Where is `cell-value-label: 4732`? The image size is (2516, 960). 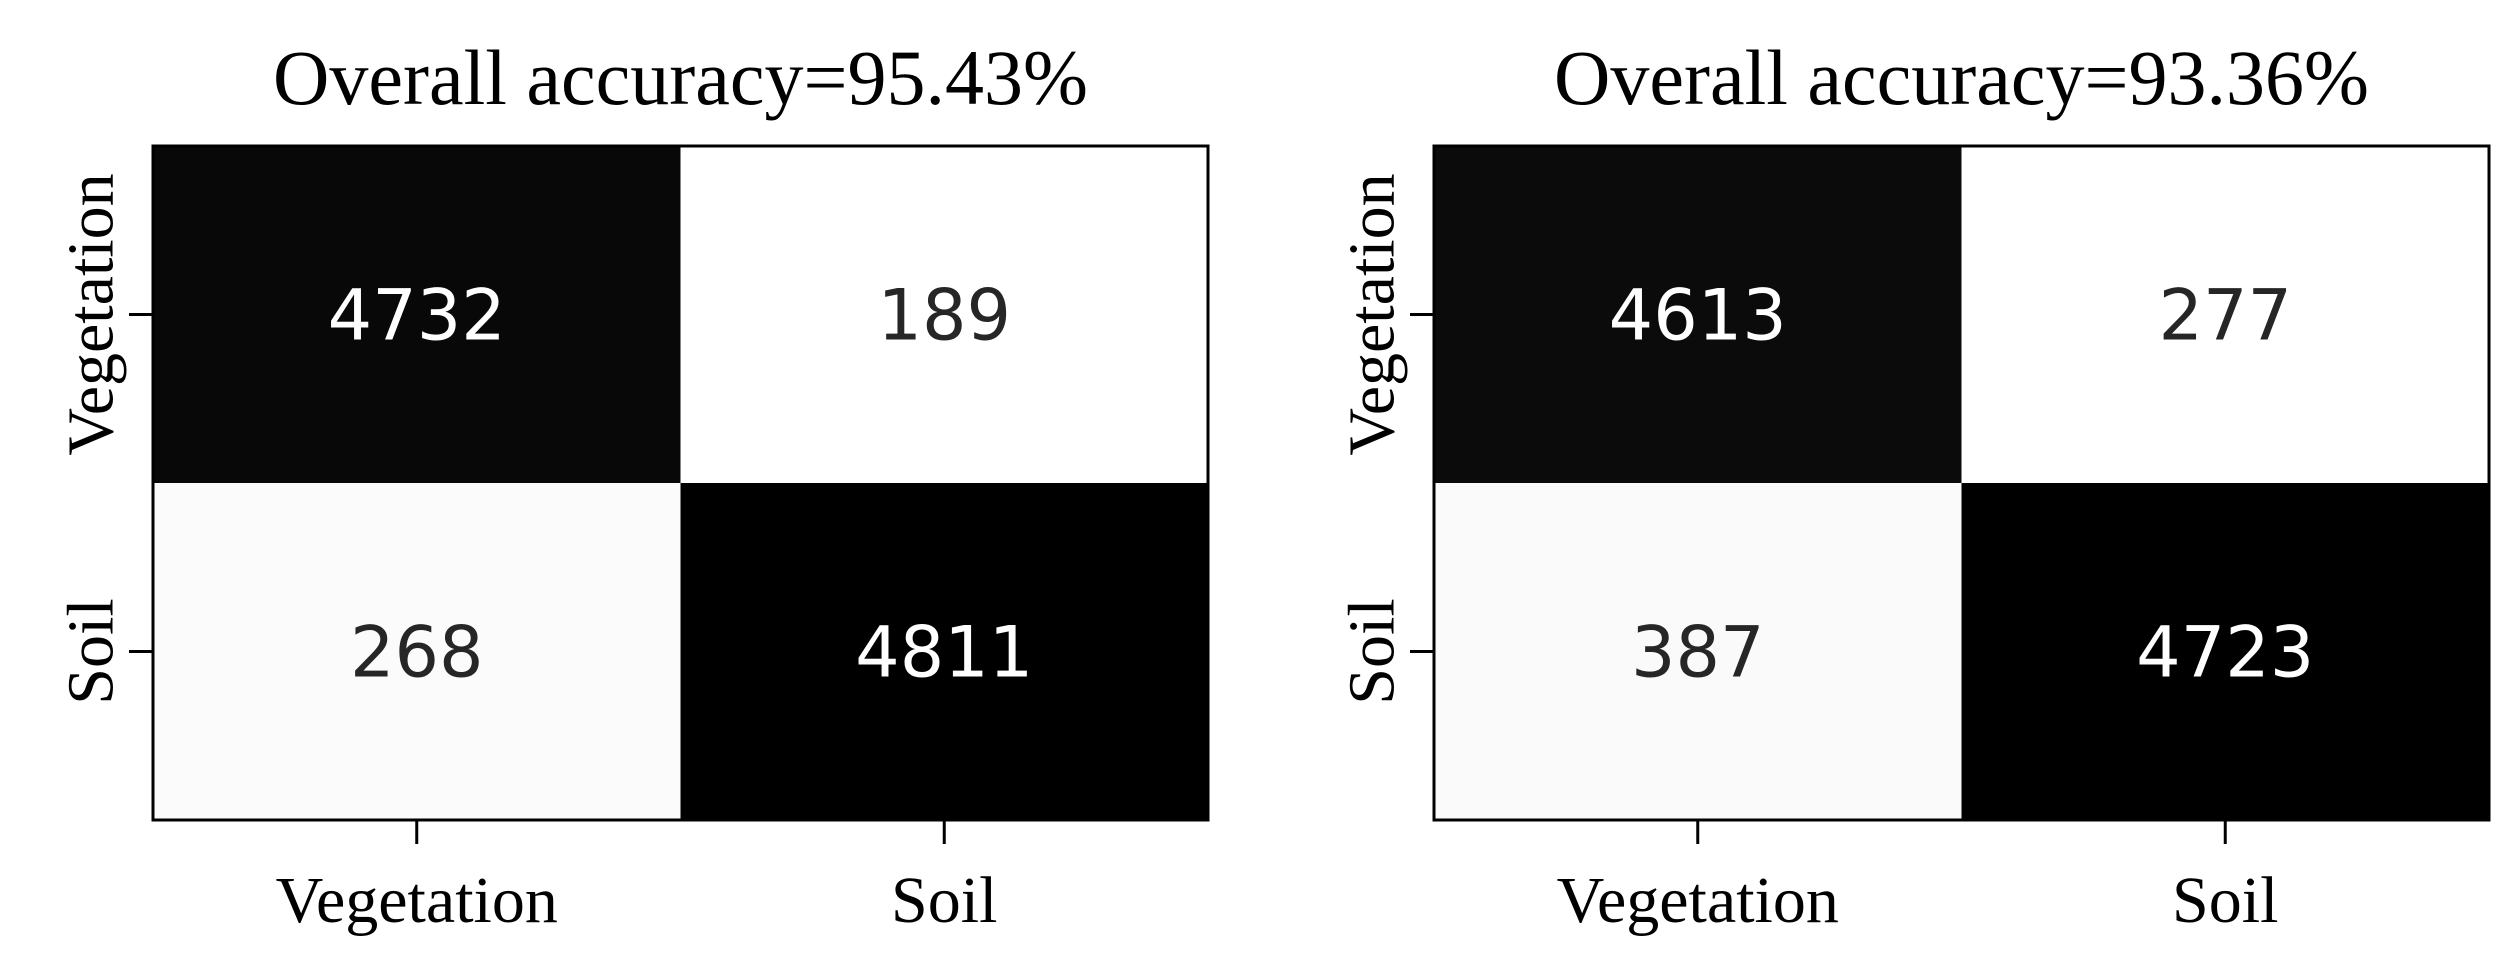
cell-value-label: 4732 is located at coordinates (417, 316).